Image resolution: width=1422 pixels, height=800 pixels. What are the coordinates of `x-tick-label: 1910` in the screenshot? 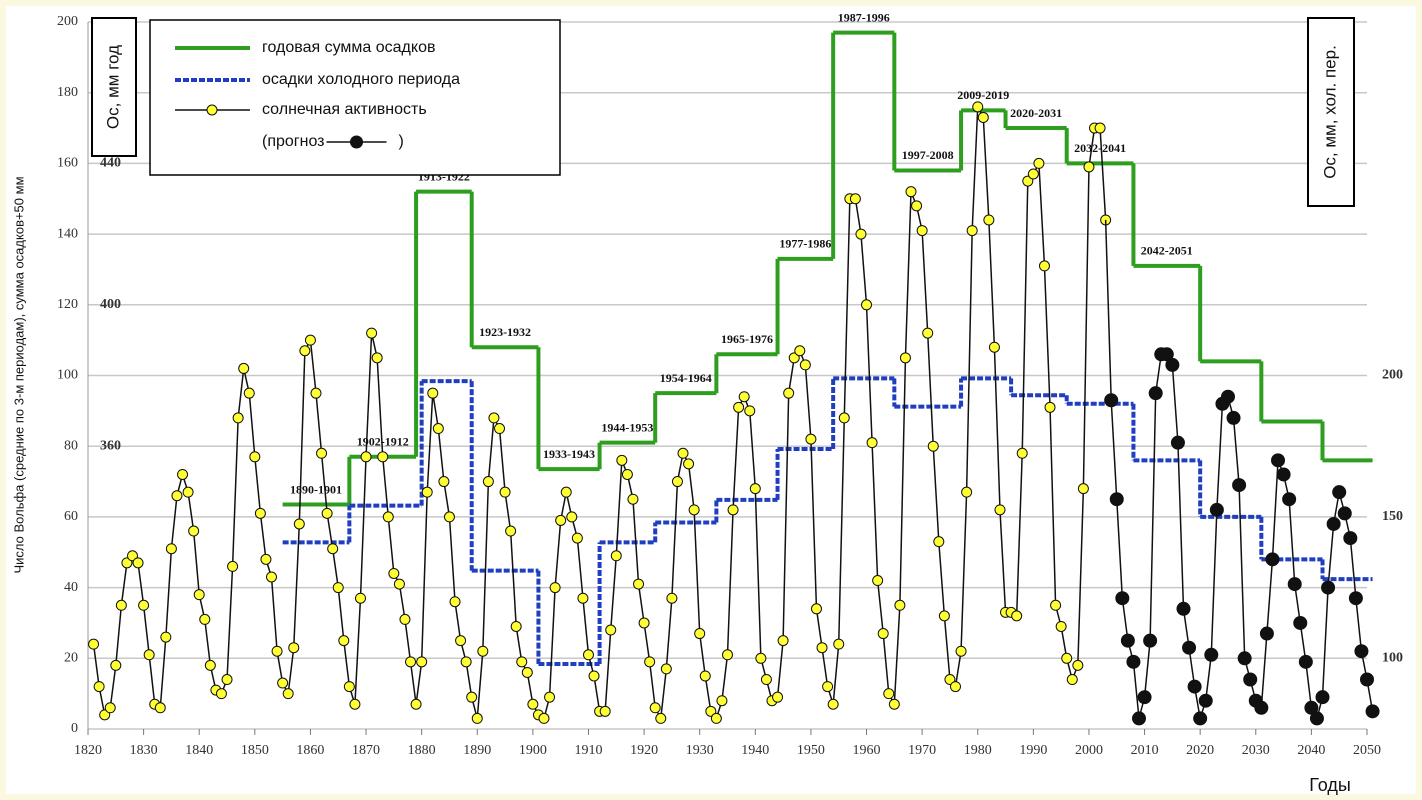 It's located at (588, 750).